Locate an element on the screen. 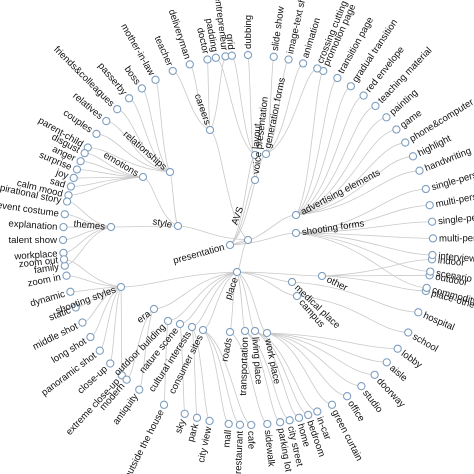  node-leaf-joy is located at coordinates (73, 178).